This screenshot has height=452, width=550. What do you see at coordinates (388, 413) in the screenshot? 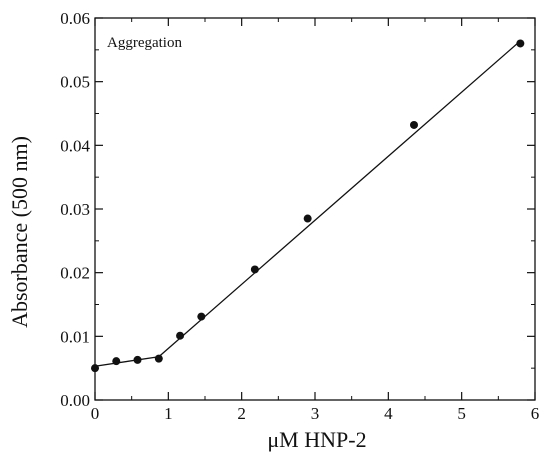
I see `x-tick-label: 4` at bounding box center [388, 413].